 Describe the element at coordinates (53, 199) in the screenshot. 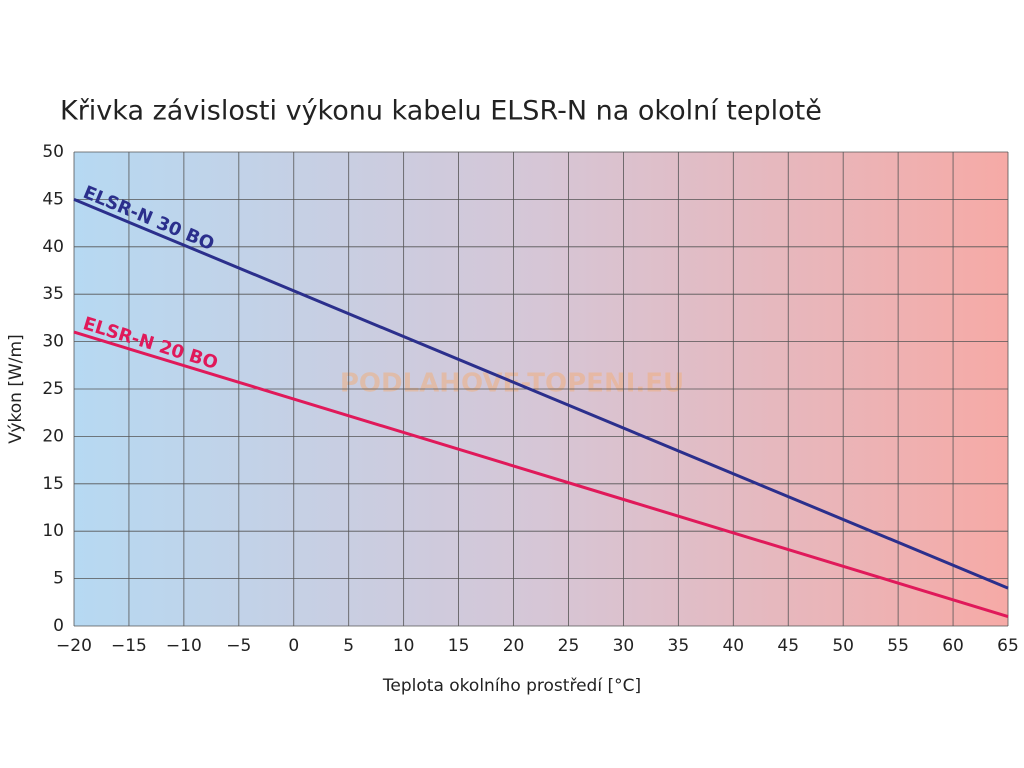

I see `y-tick-label: 45` at that location.